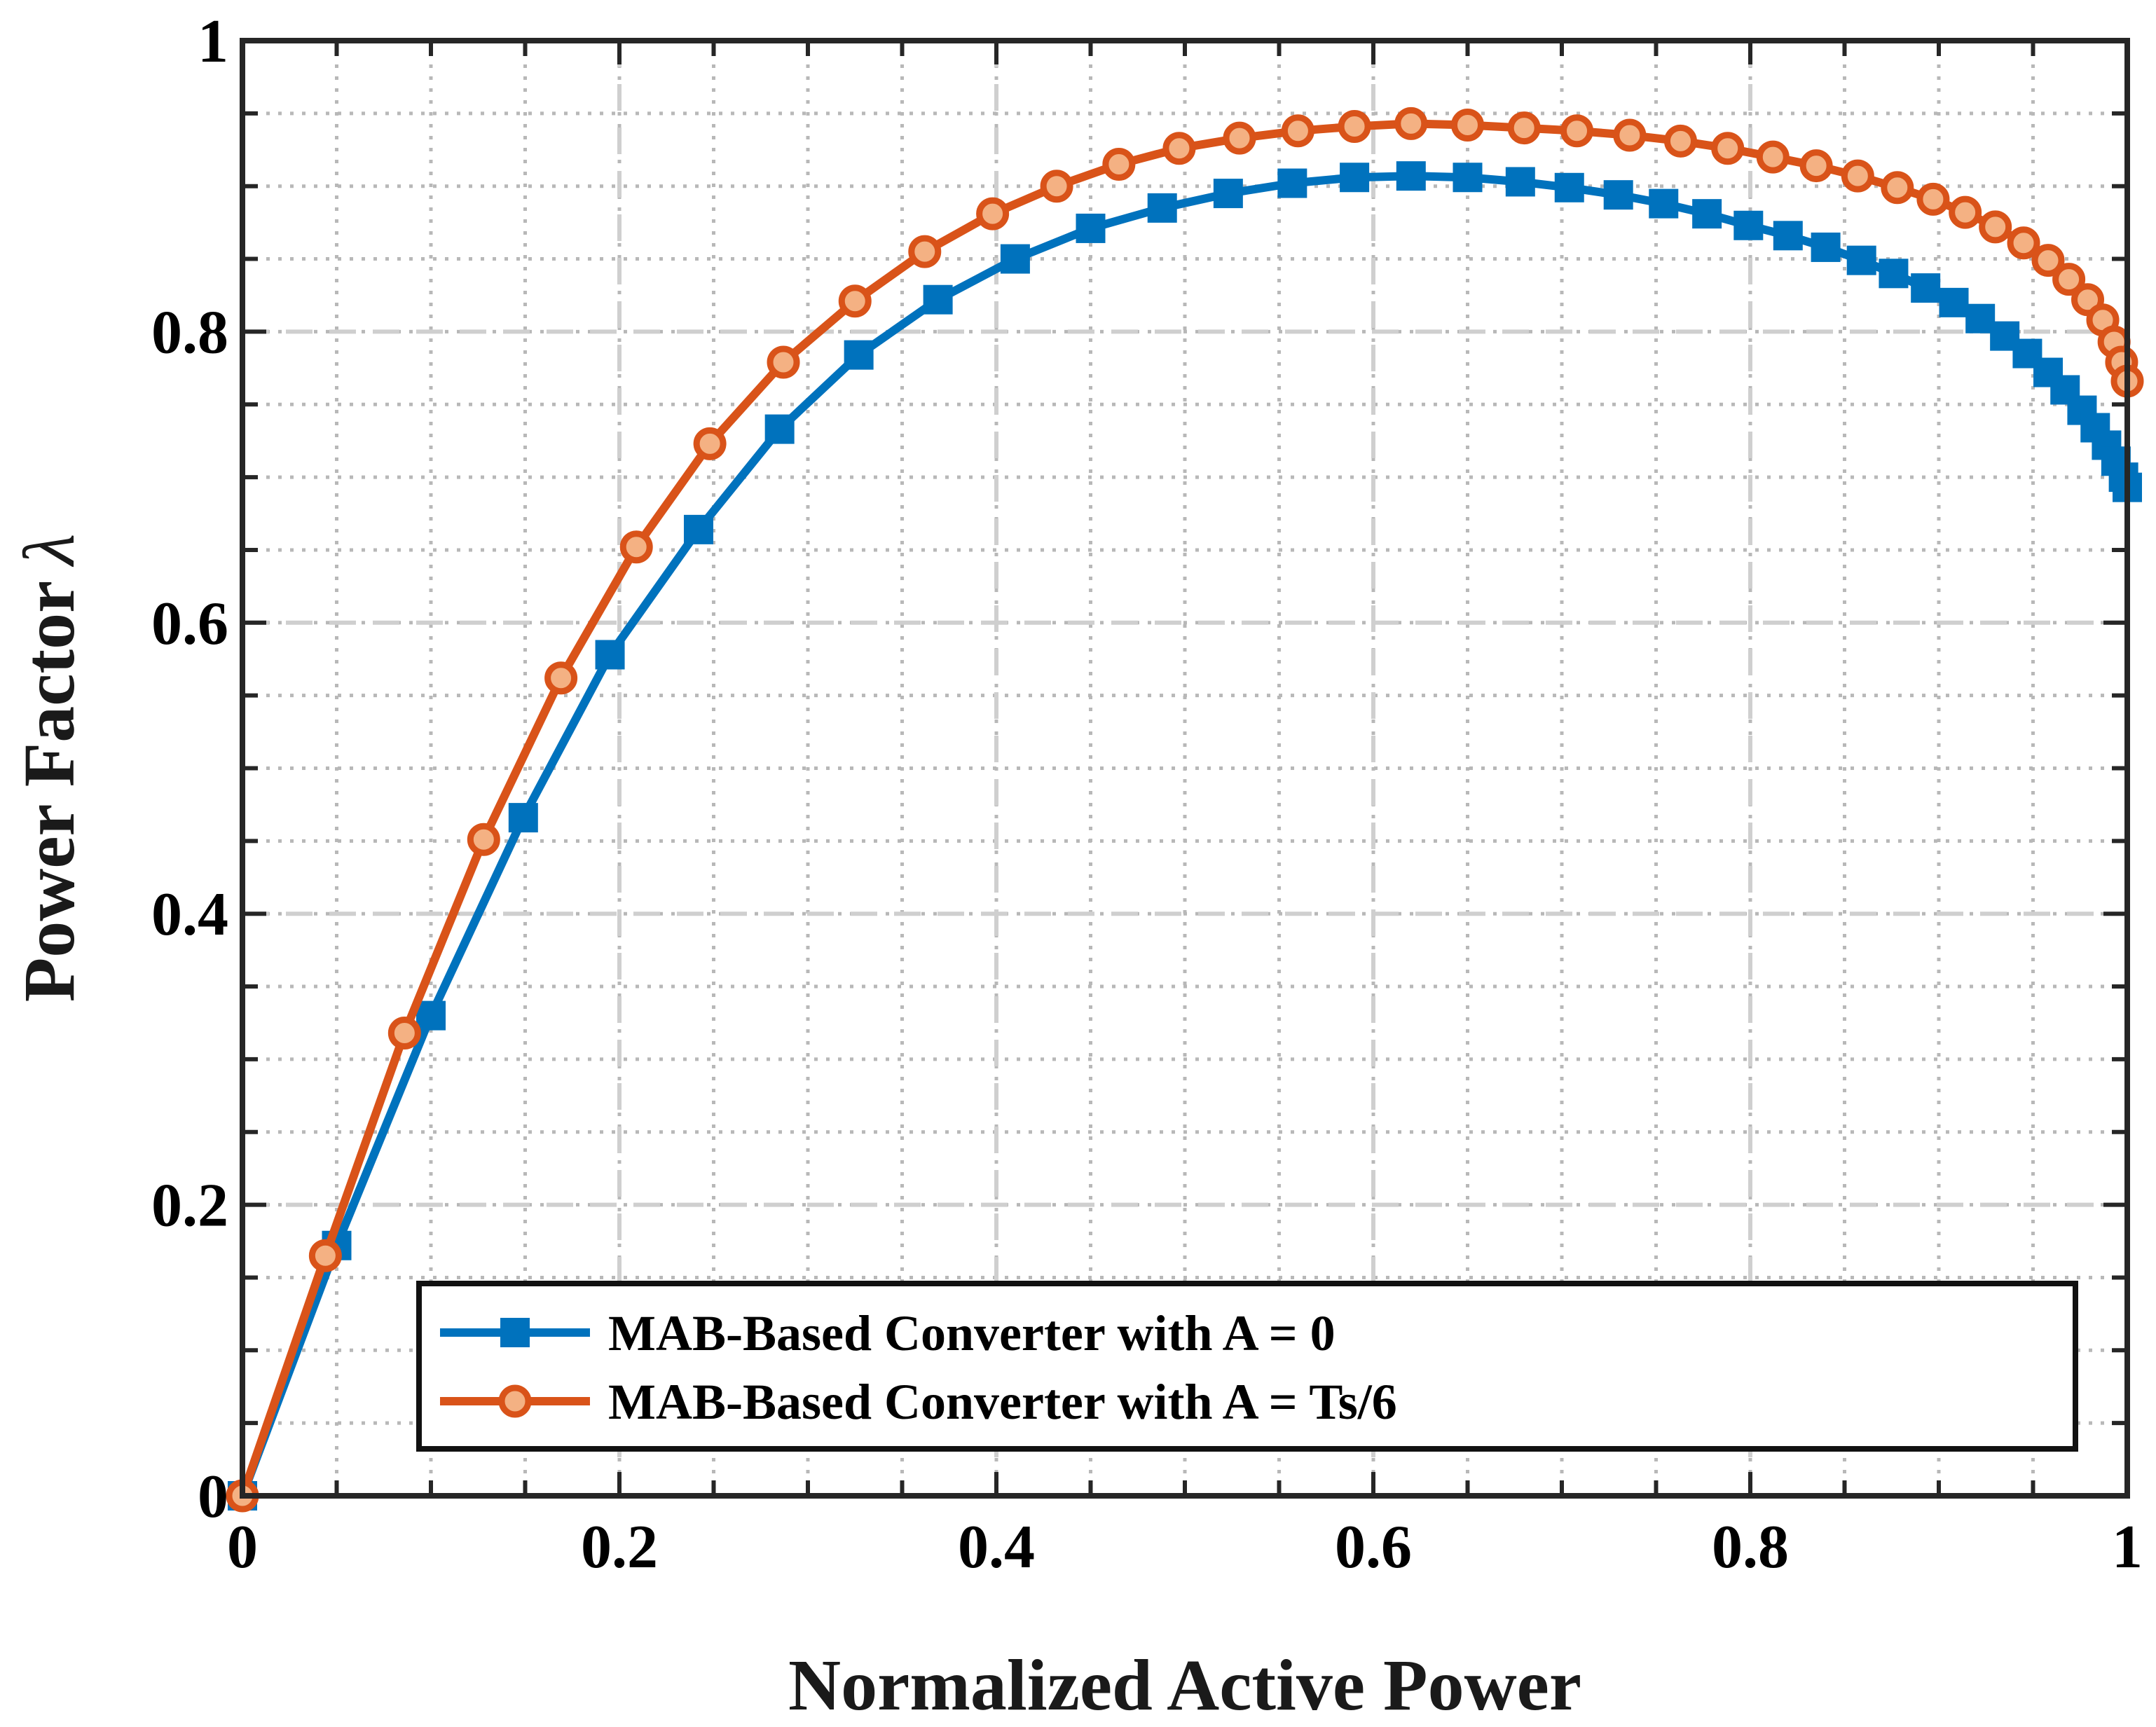 Image resolution: width=2156 pixels, height=1727 pixels. Describe the element at coordinates (49, 550) in the screenshot. I see `y-axis-title-symbol: λ` at that location.